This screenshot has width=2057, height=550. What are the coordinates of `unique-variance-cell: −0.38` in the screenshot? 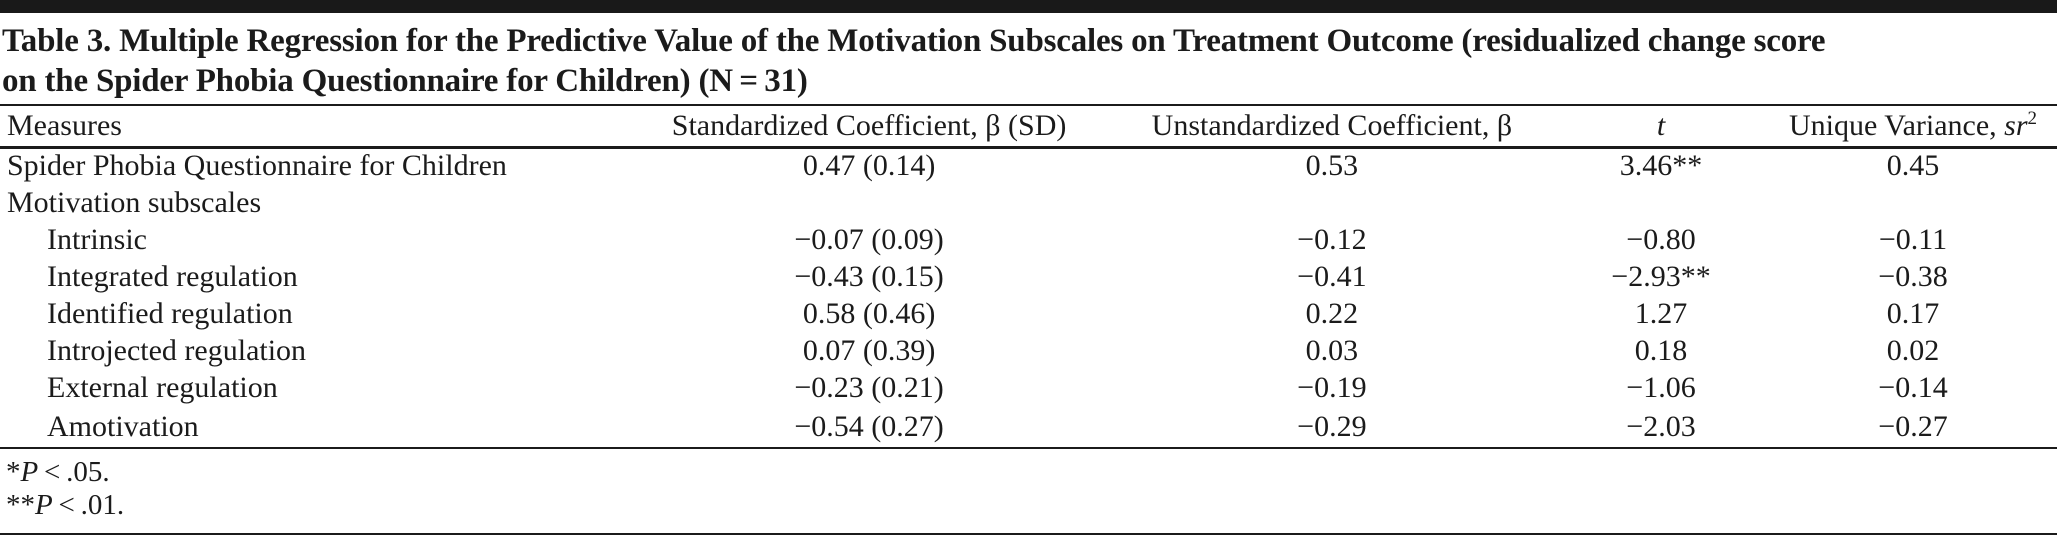 It's located at (1913, 276).